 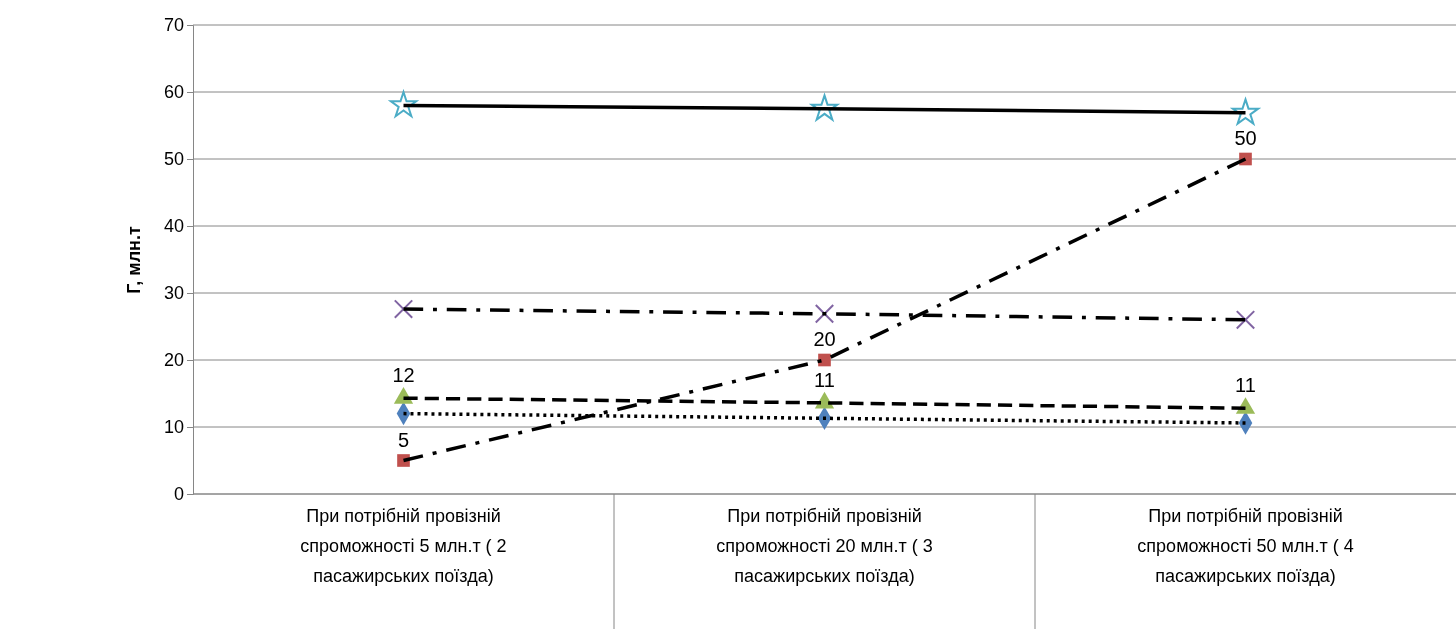 What do you see at coordinates (1245, 546) in the screenshot?
I see `x-tick-label: При потрібній провізній спроможності 50 млн.т ( 4 пасажирських поїзда)` at bounding box center [1245, 546].